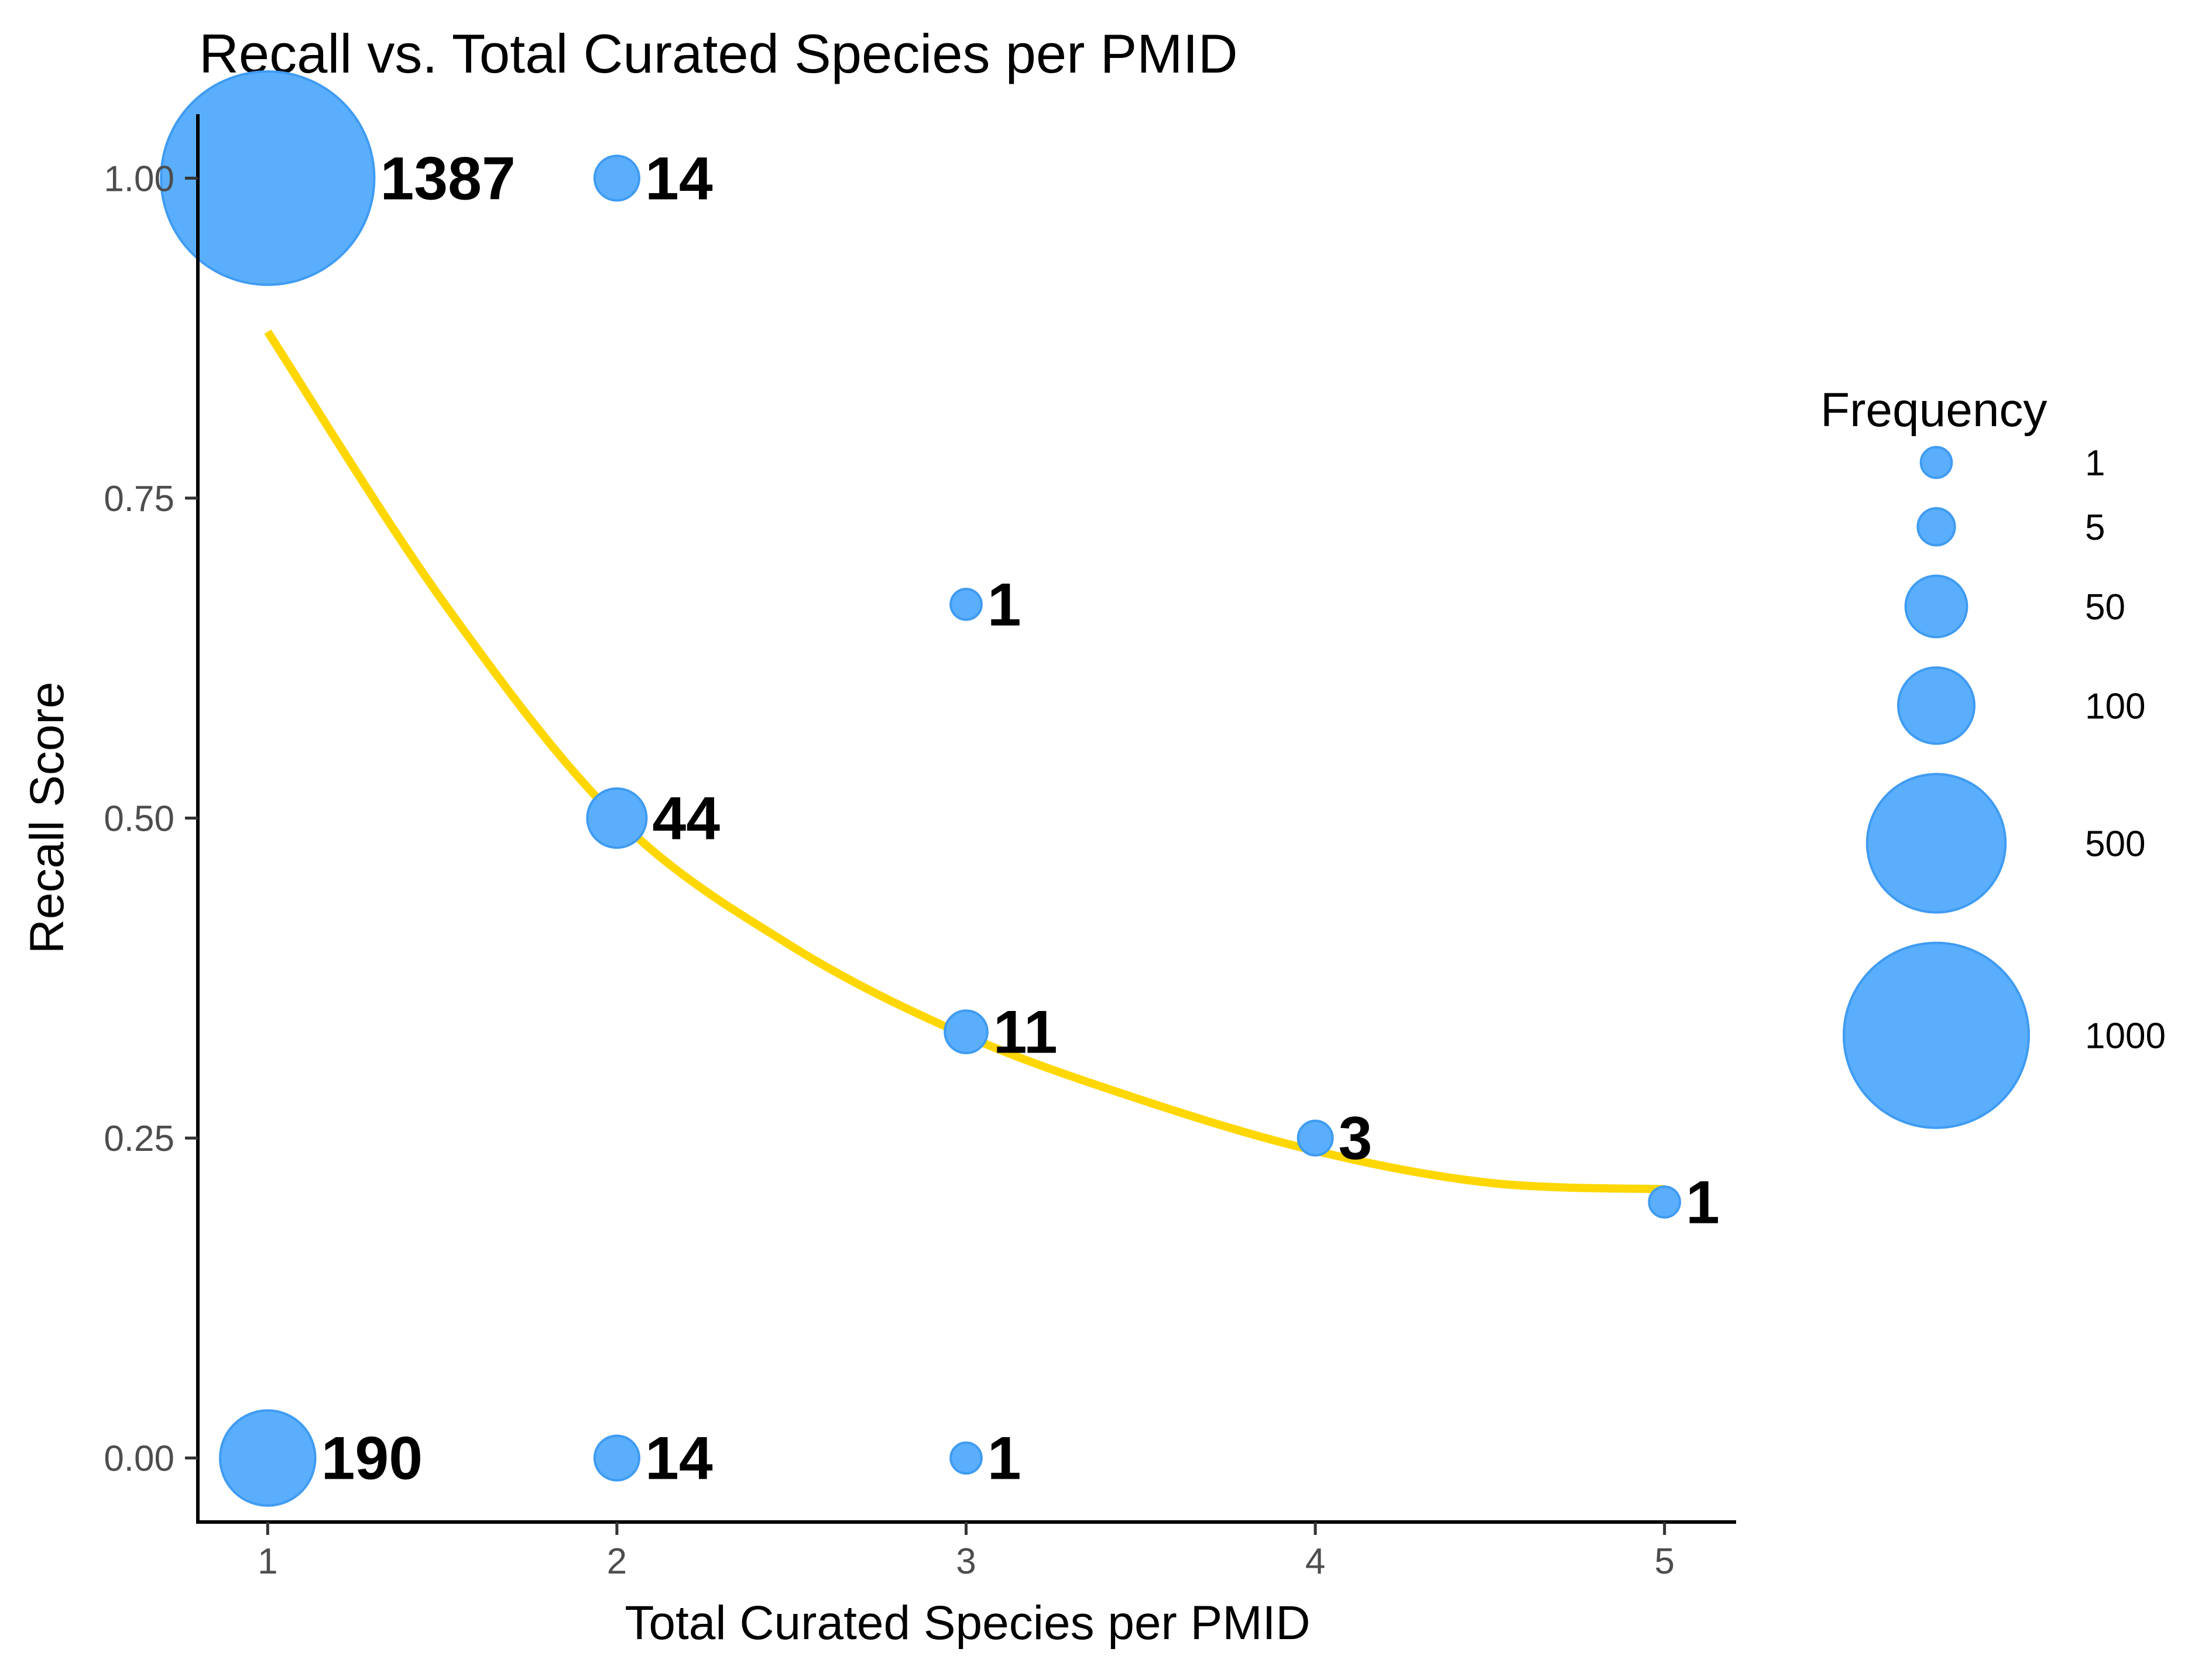  What do you see at coordinates (1356, 1139) in the screenshot?
I see `point-label: 3` at bounding box center [1356, 1139].